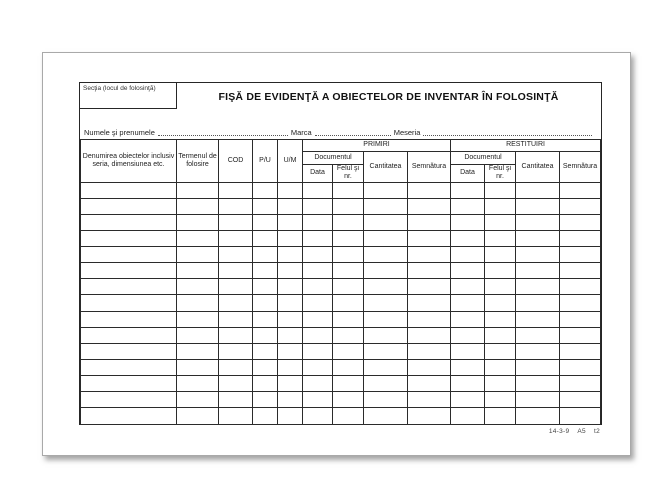 This screenshot has height=488, width=670. Describe the element at coordinates (538, 166) in the screenshot. I see `subheader-cantitatea-restituiri: Cantitatea` at that location.